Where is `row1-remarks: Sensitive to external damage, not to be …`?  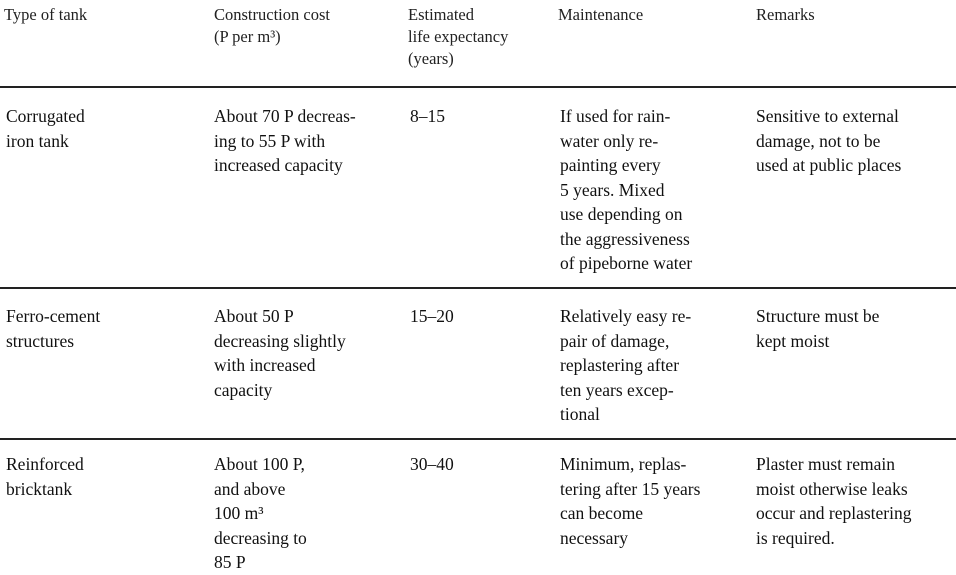 row1-remarks: Sensitive to external damage, not to be … is located at coordinates (829, 140).